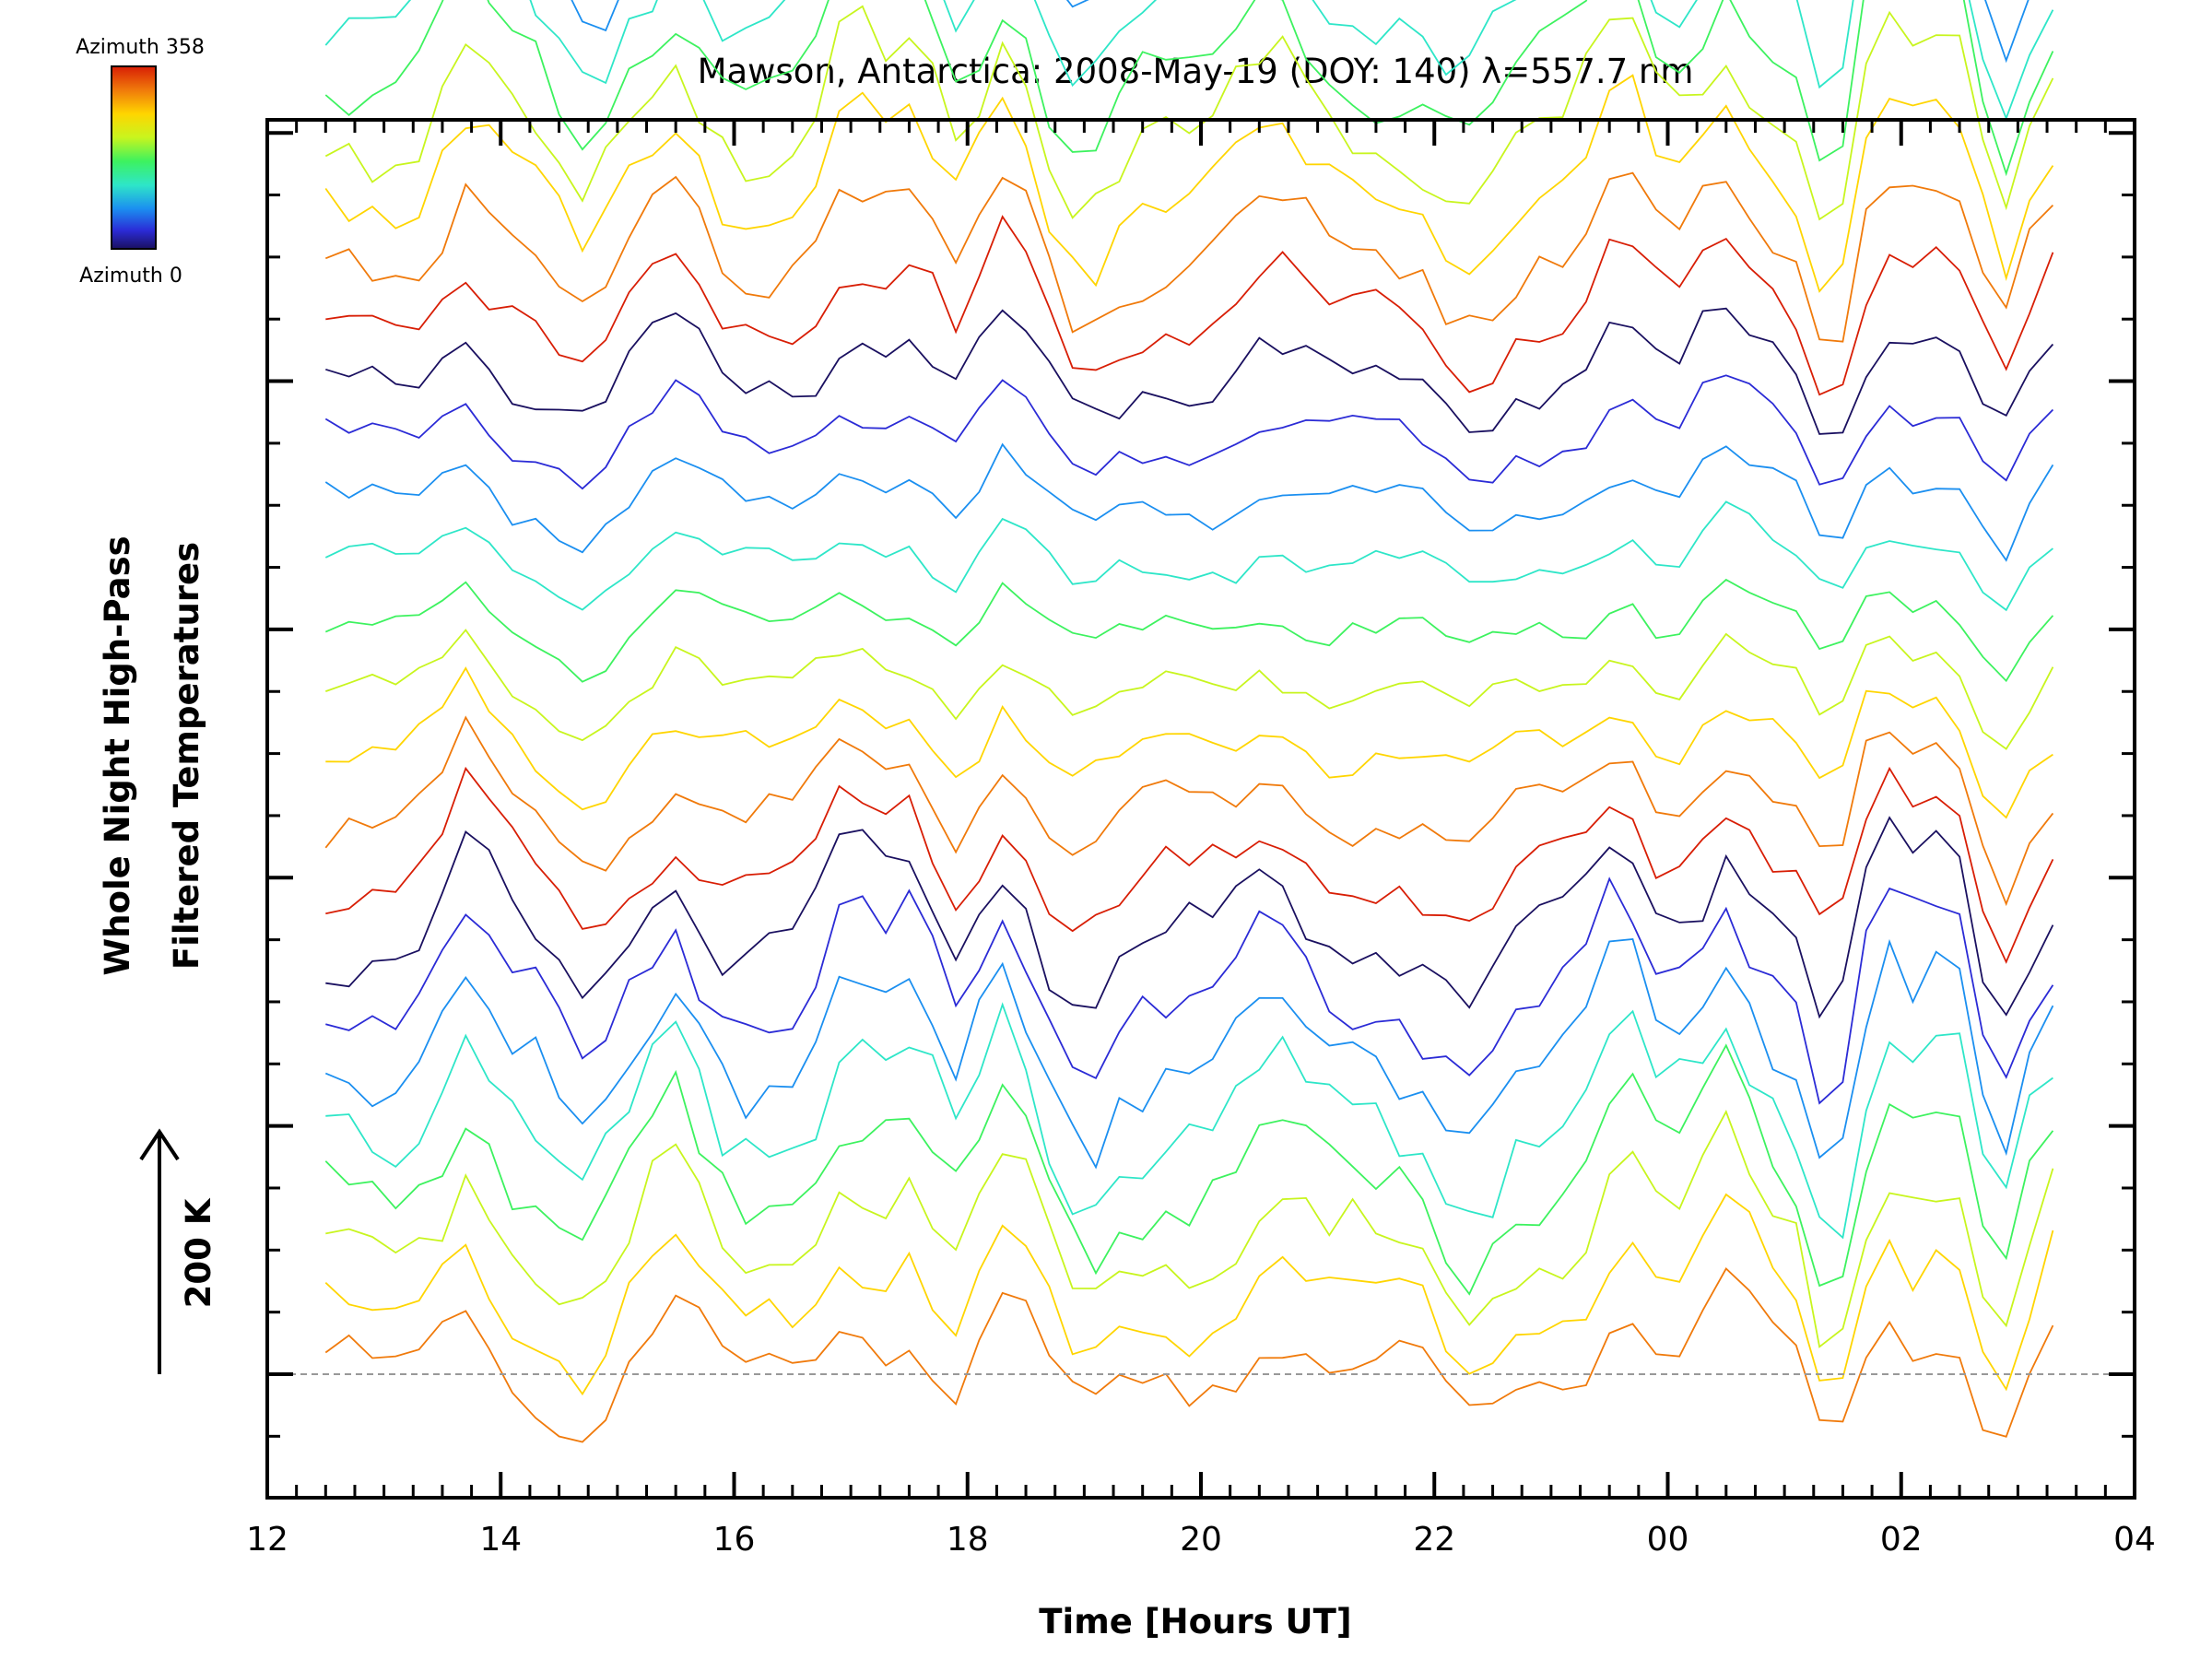 The height and width of the screenshot is (1659, 2212). I want to click on y-axis-label-line1: Whole Night High-Pass, so click(117, 755).